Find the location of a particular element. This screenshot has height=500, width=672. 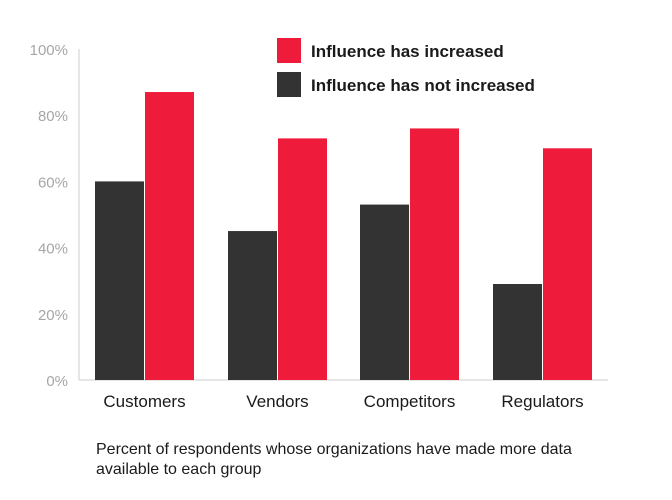

bar-increased-regulators is located at coordinates (567, 264).